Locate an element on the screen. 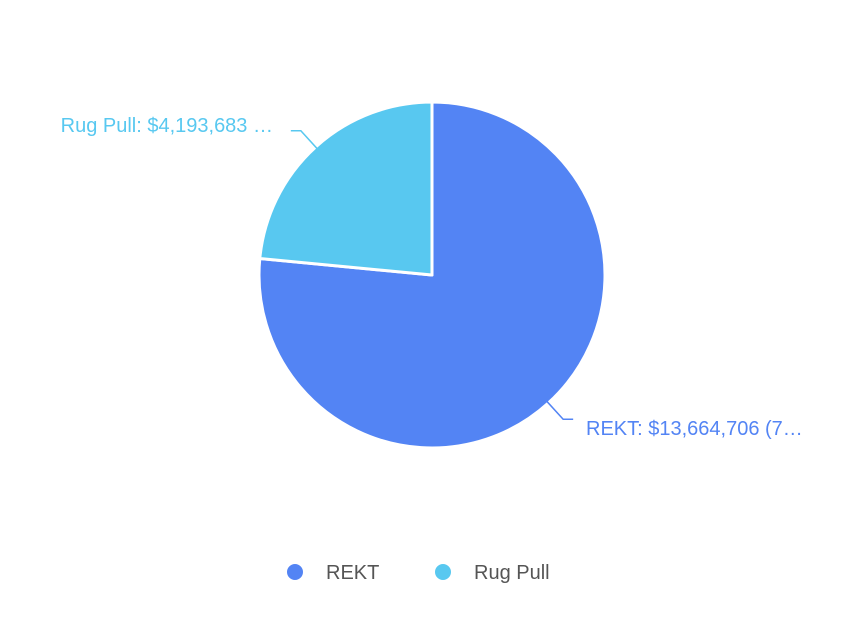 The image size is (864, 627). legend-item-rekt: REKT is located at coordinates (332, 573).